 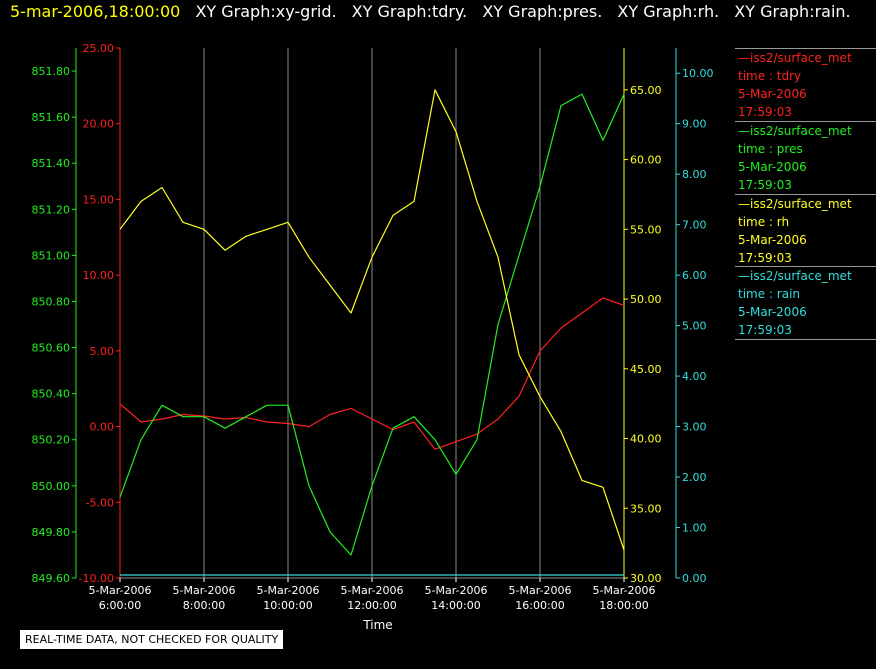 What do you see at coordinates (694, 225) in the screenshot?
I see `rain-tick-label: 7.00` at bounding box center [694, 225].